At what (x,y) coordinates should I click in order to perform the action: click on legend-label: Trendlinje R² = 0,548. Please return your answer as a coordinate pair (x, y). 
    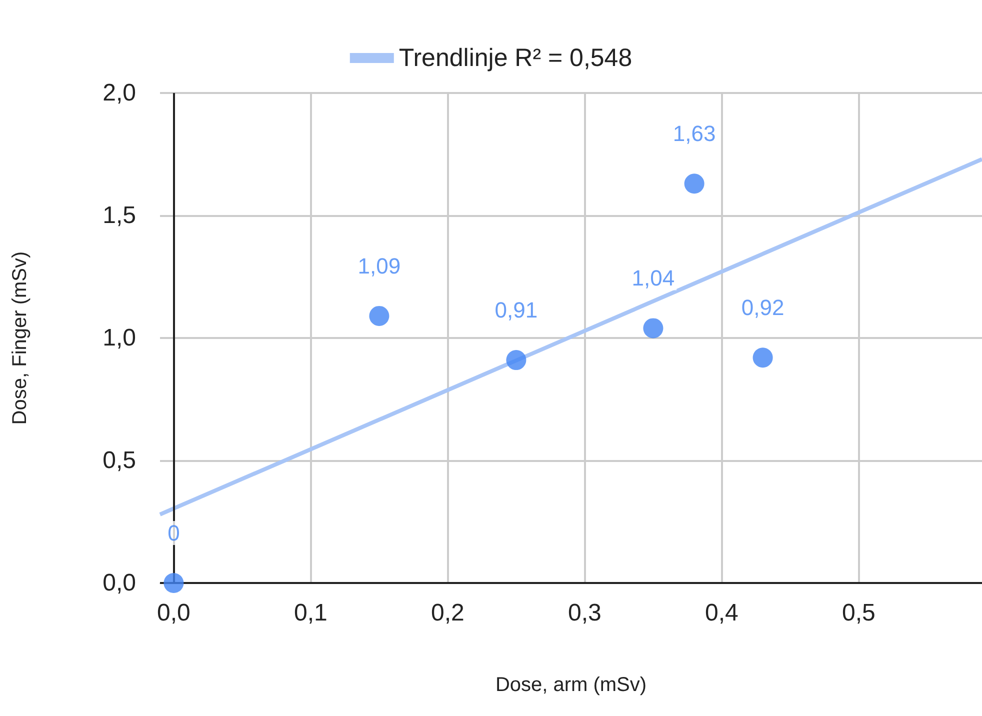
    Looking at the image, I should click on (515, 58).